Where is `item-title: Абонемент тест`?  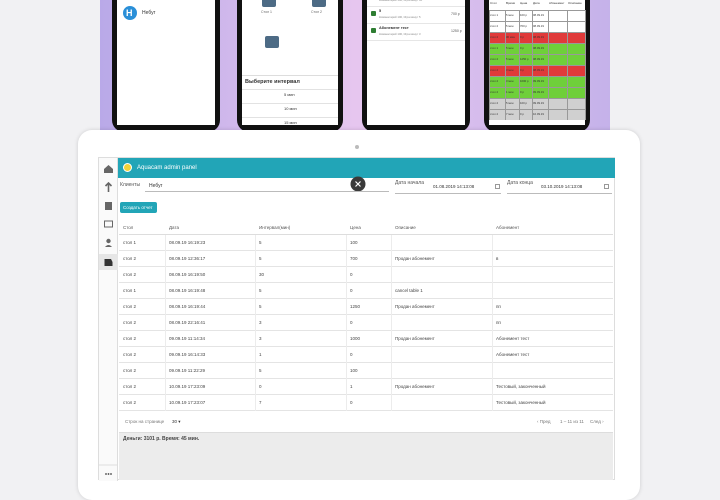 item-title: Абонемент тест is located at coordinates (394, 28).